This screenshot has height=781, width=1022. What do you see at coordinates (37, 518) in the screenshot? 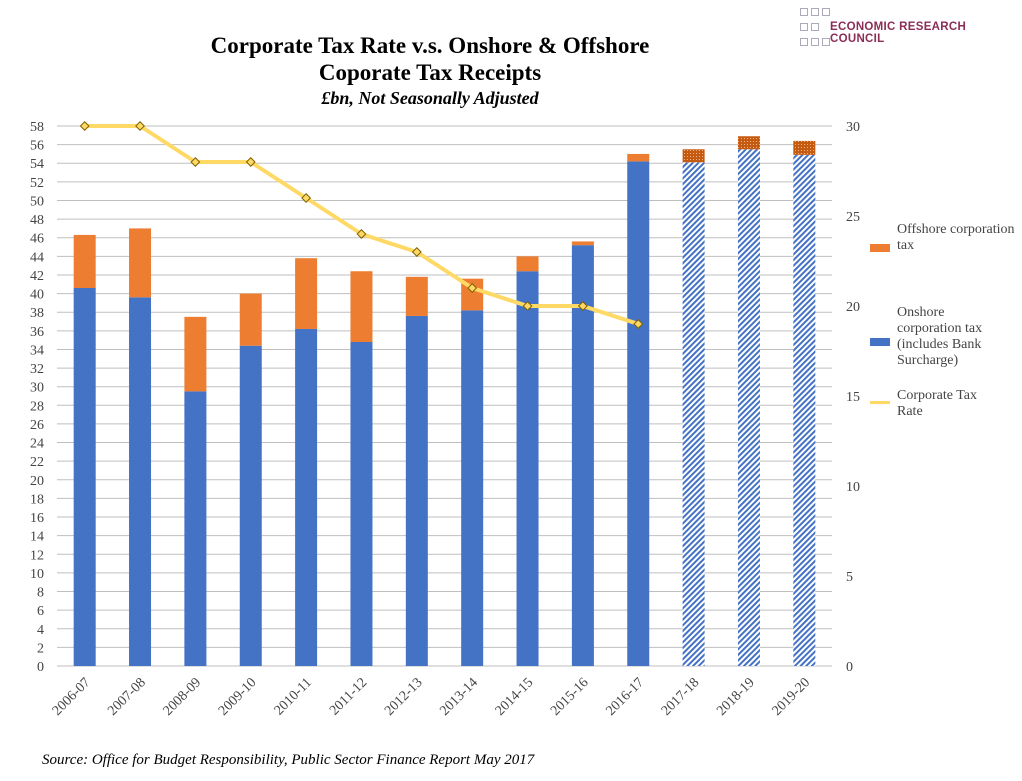
I see `y-tick-label: 16` at bounding box center [37, 518].